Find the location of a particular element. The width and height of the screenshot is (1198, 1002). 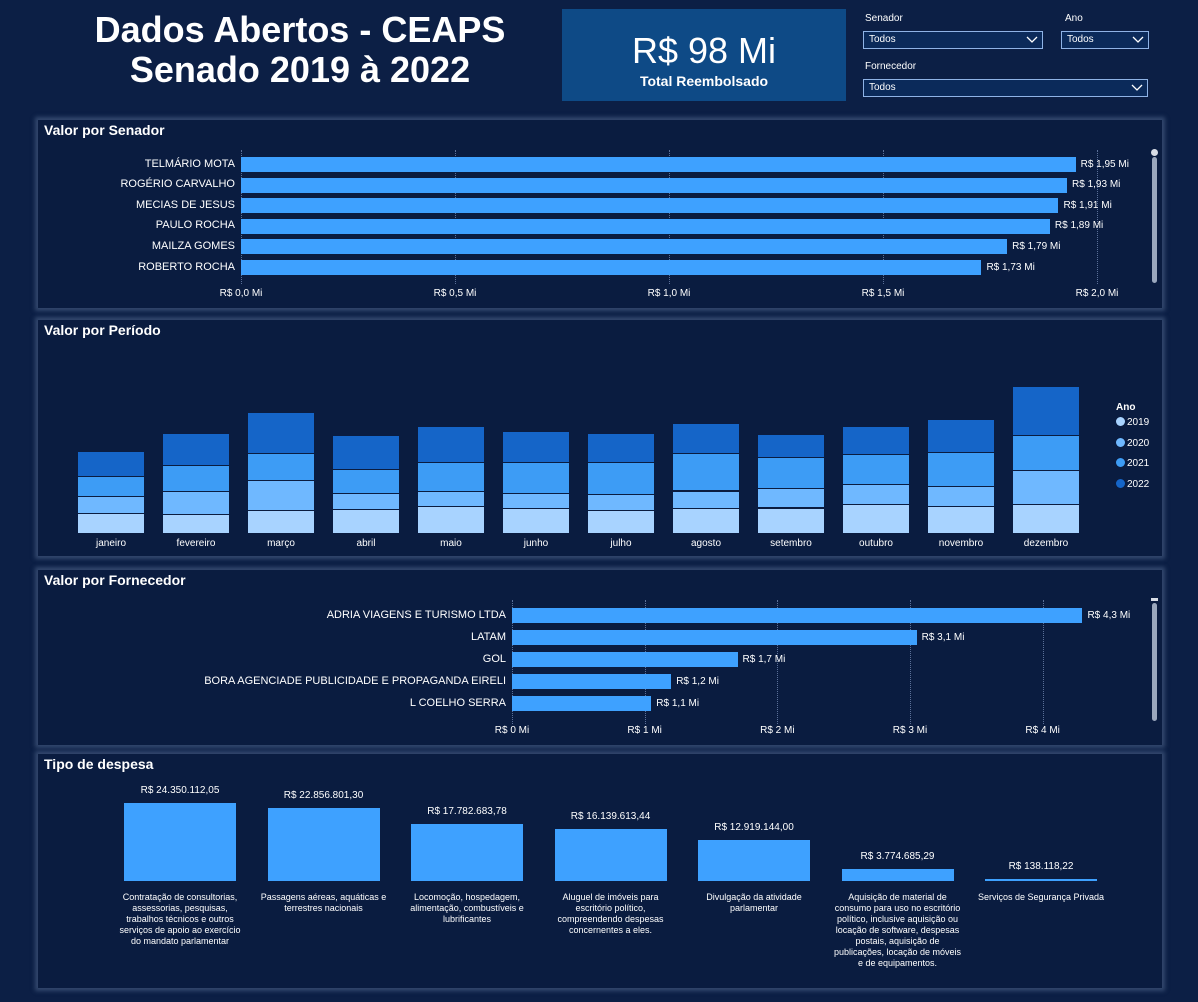

category-label: PAULO ROCHA is located at coordinates (195, 225).